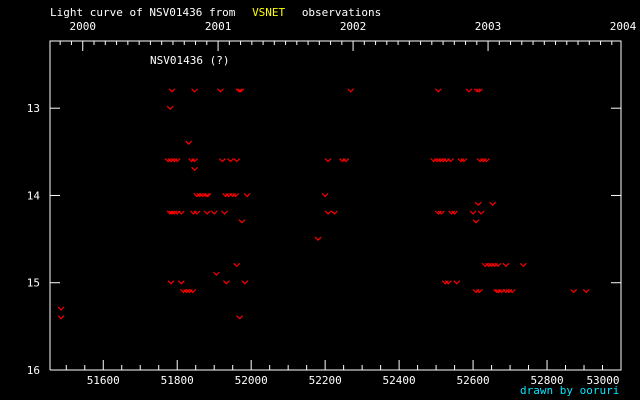 This screenshot has width=640, height=400. What do you see at coordinates (546, 380) in the screenshot?
I see `x-tick-label: 52800` at bounding box center [546, 380].